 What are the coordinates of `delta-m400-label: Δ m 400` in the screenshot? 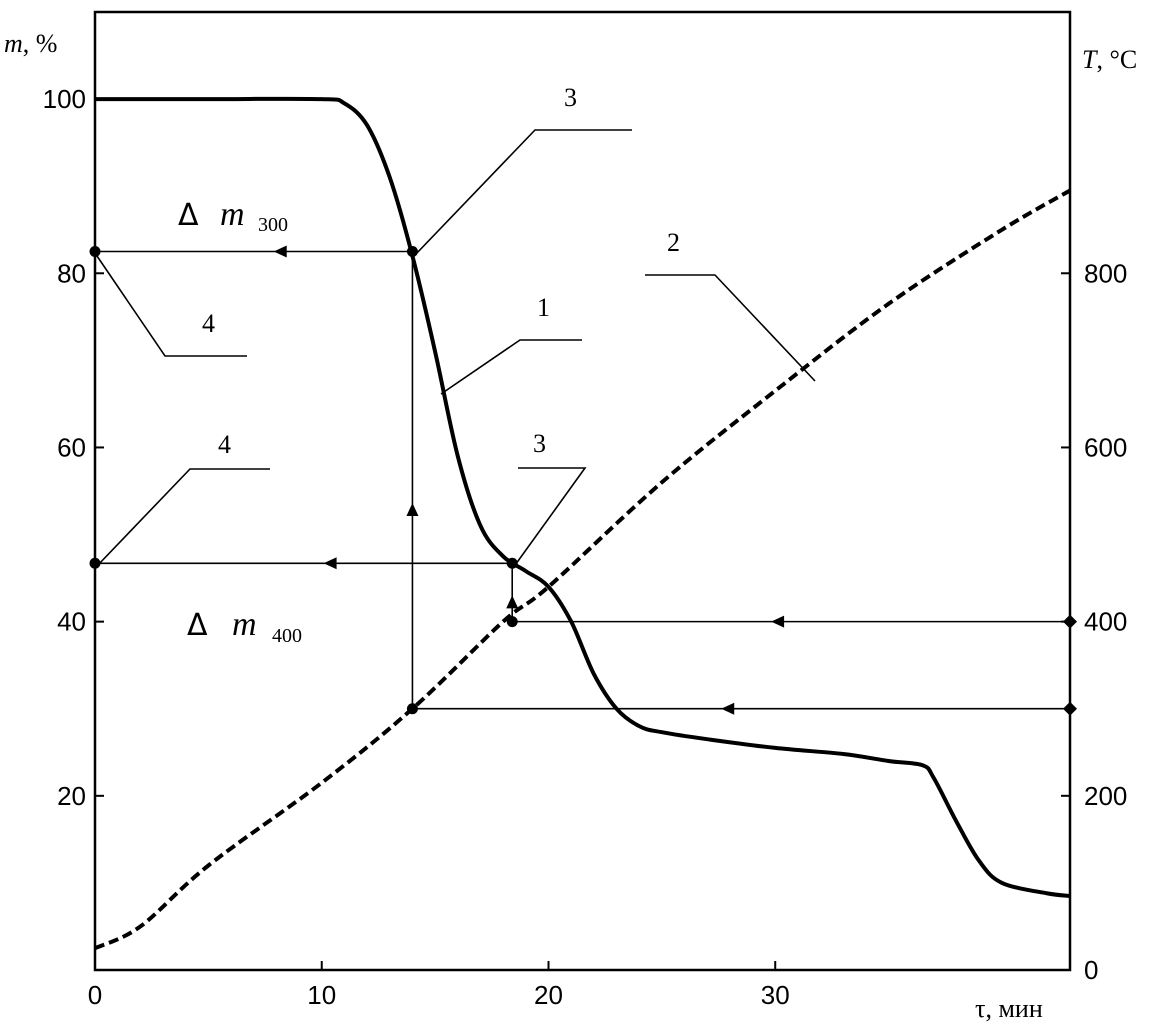 It's located at (244, 626).